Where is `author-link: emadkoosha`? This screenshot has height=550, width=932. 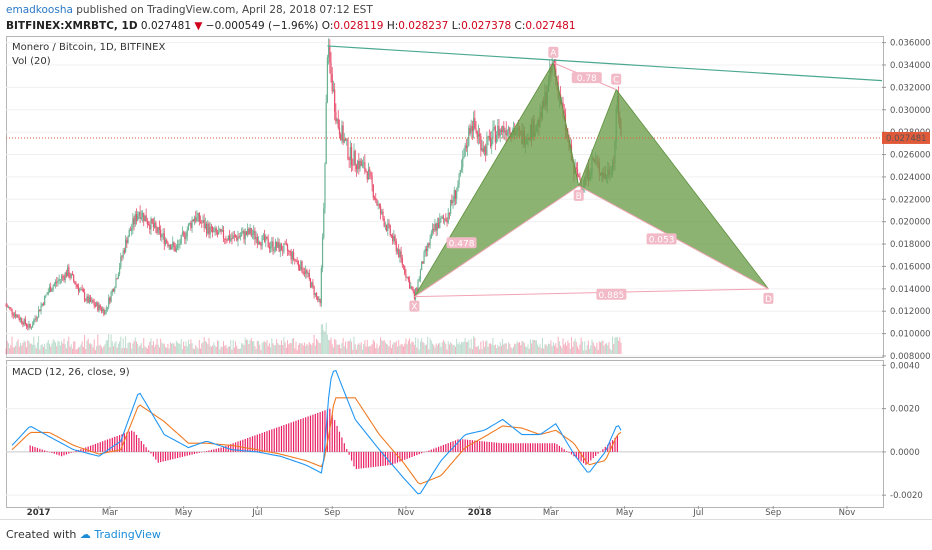
author-link: emadkoosha is located at coordinates (39, 10).